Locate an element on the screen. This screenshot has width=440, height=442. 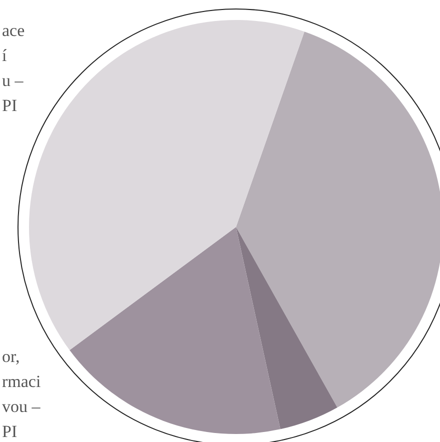
text: ace í u – PI is located at coordinates (13, 68).